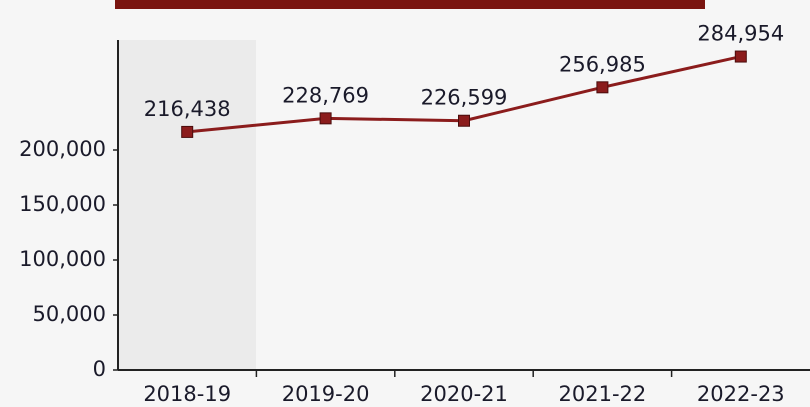 The width and height of the screenshot is (810, 407). What do you see at coordinates (187, 205) in the screenshot?
I see `band-shade` at bounding box center [187, 205].